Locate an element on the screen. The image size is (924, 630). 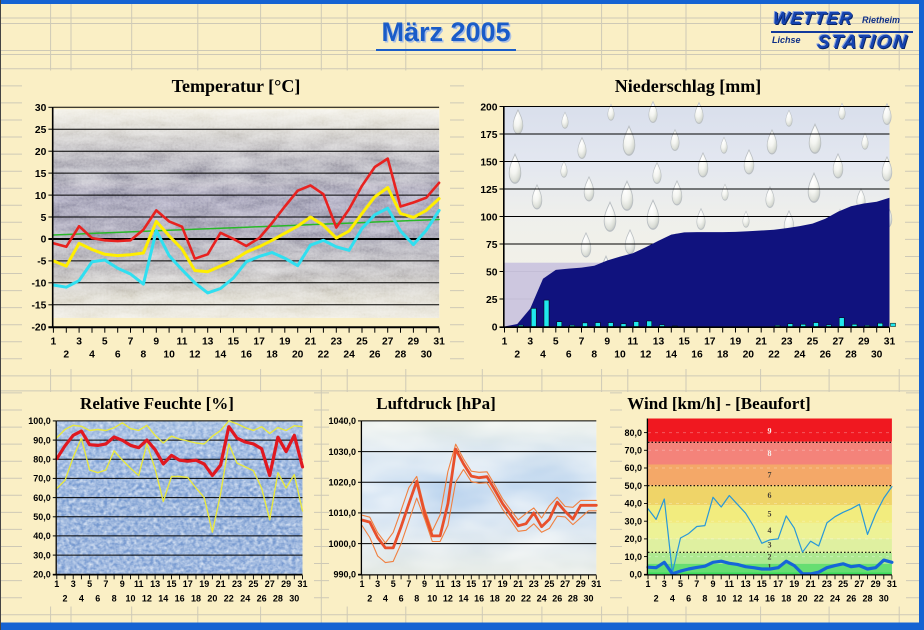
svg-text: 1040,0 is located at coordinates (342, 421).